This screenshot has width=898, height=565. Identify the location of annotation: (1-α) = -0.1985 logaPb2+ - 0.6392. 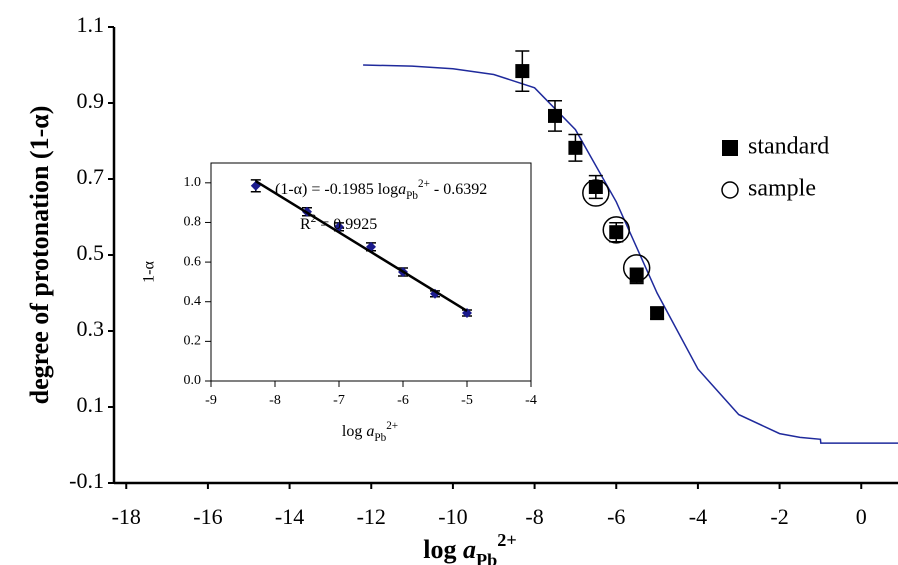
(381, 190).